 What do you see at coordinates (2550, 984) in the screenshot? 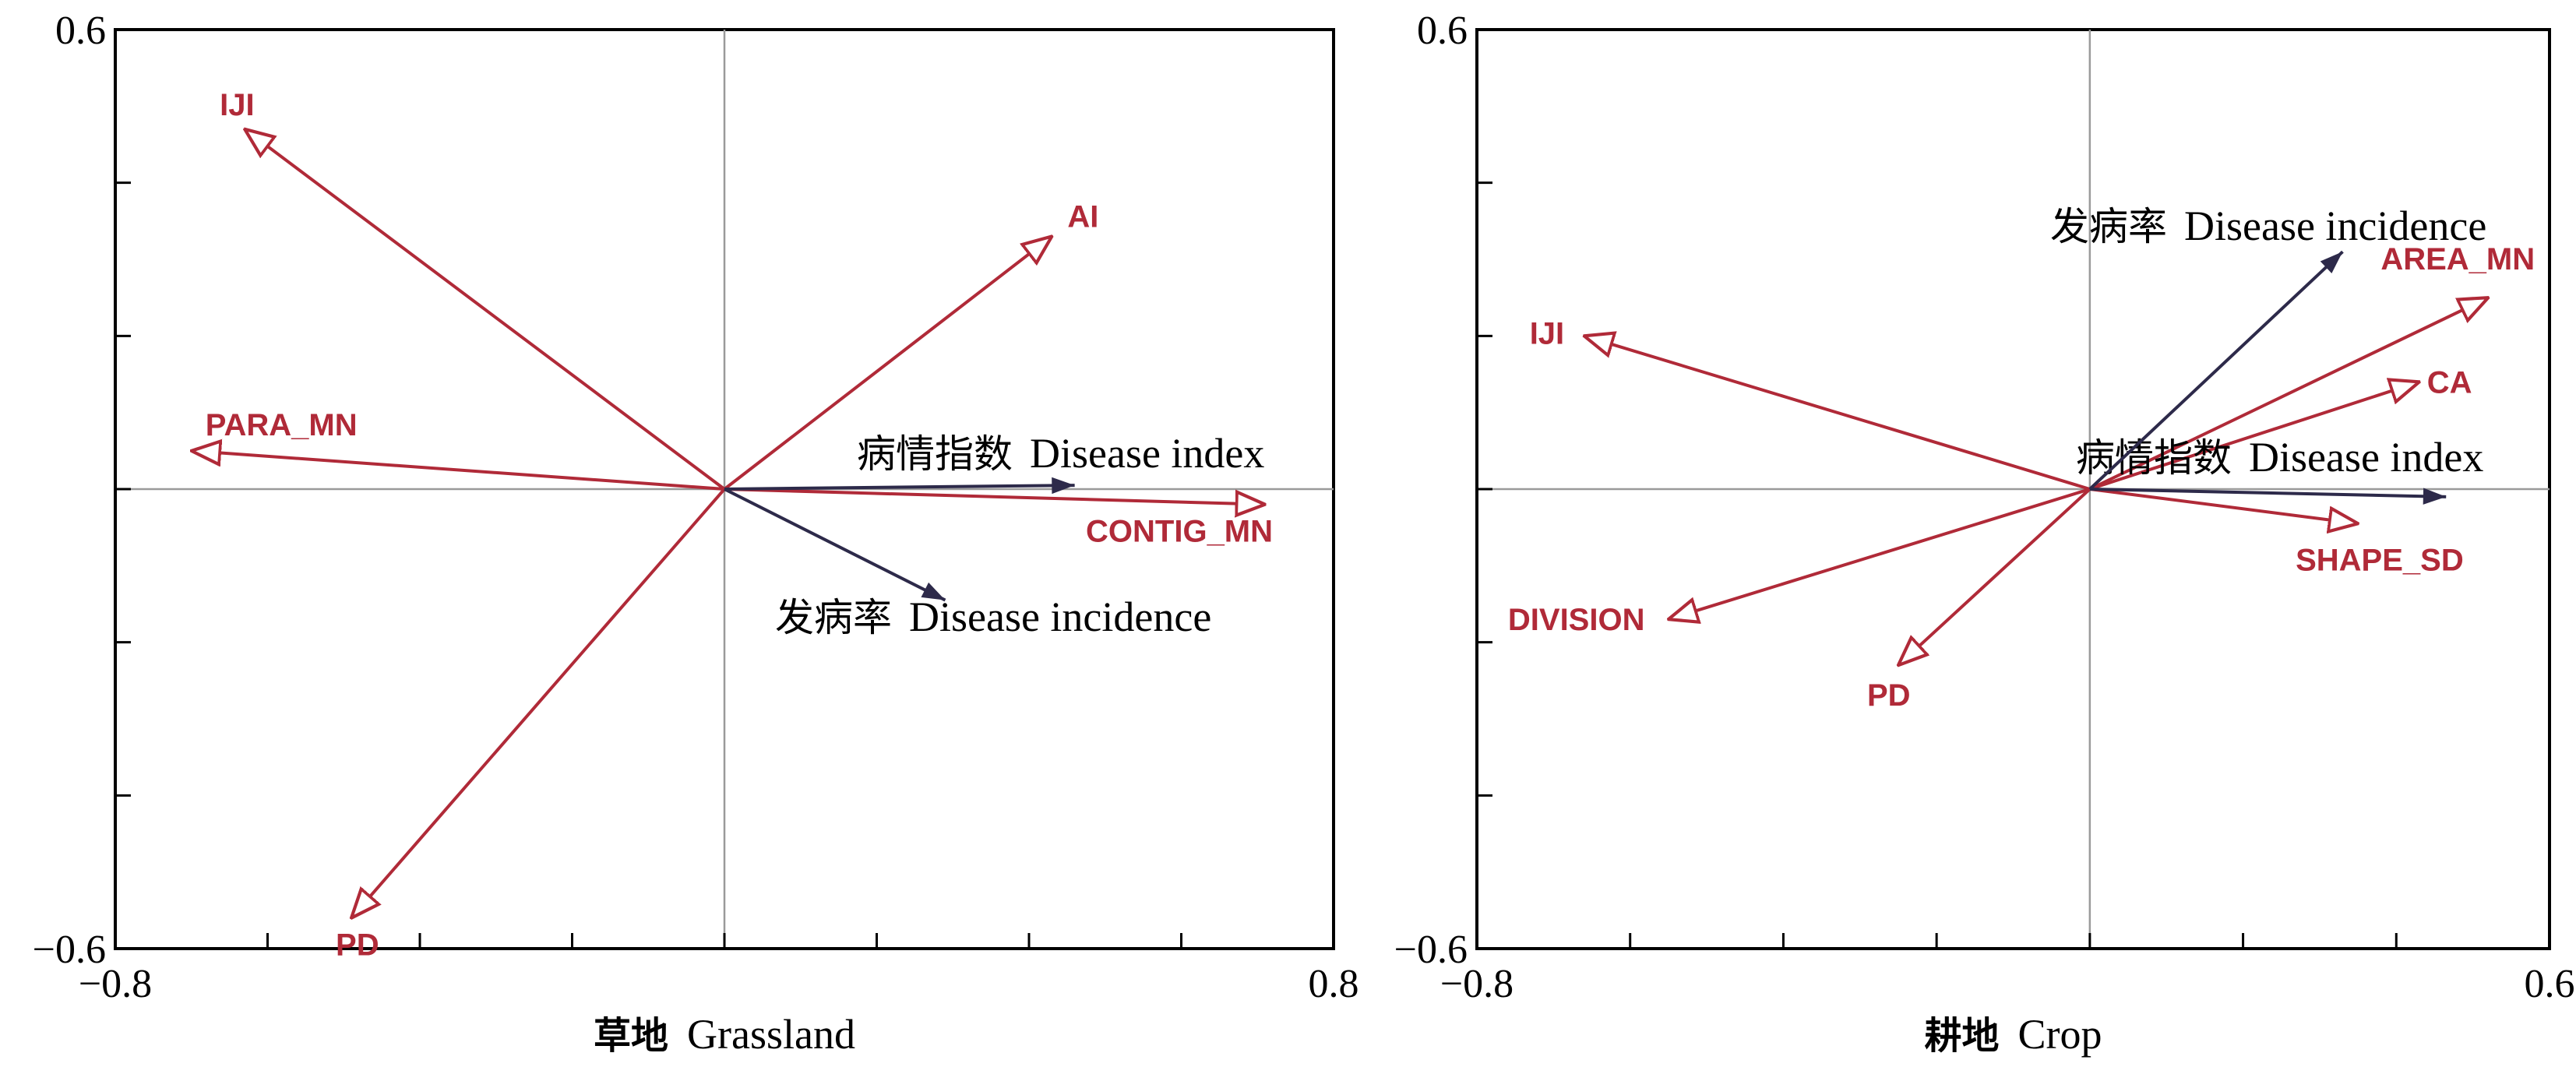
I see `x-tick-label-max: 0.6` at bounding box center [2550, 984].